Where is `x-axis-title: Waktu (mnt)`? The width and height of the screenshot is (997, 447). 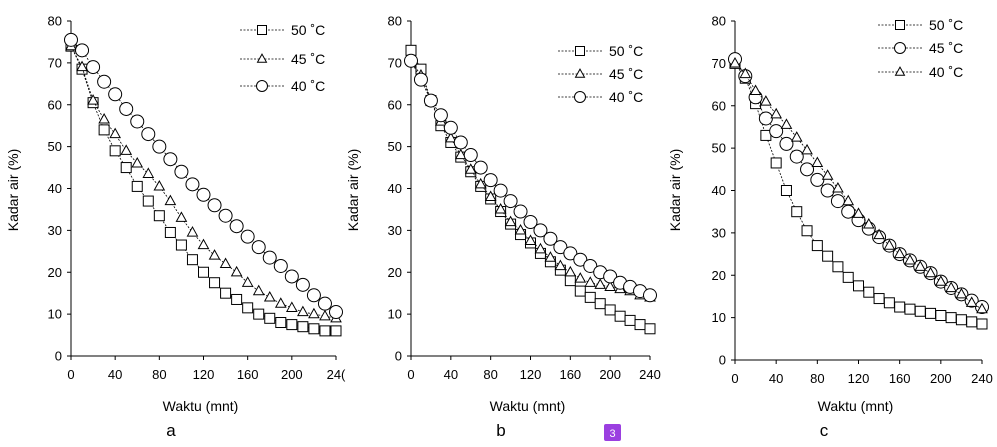
x-axis-title: Waktu (mnt) is located at coordinates (856, 406).